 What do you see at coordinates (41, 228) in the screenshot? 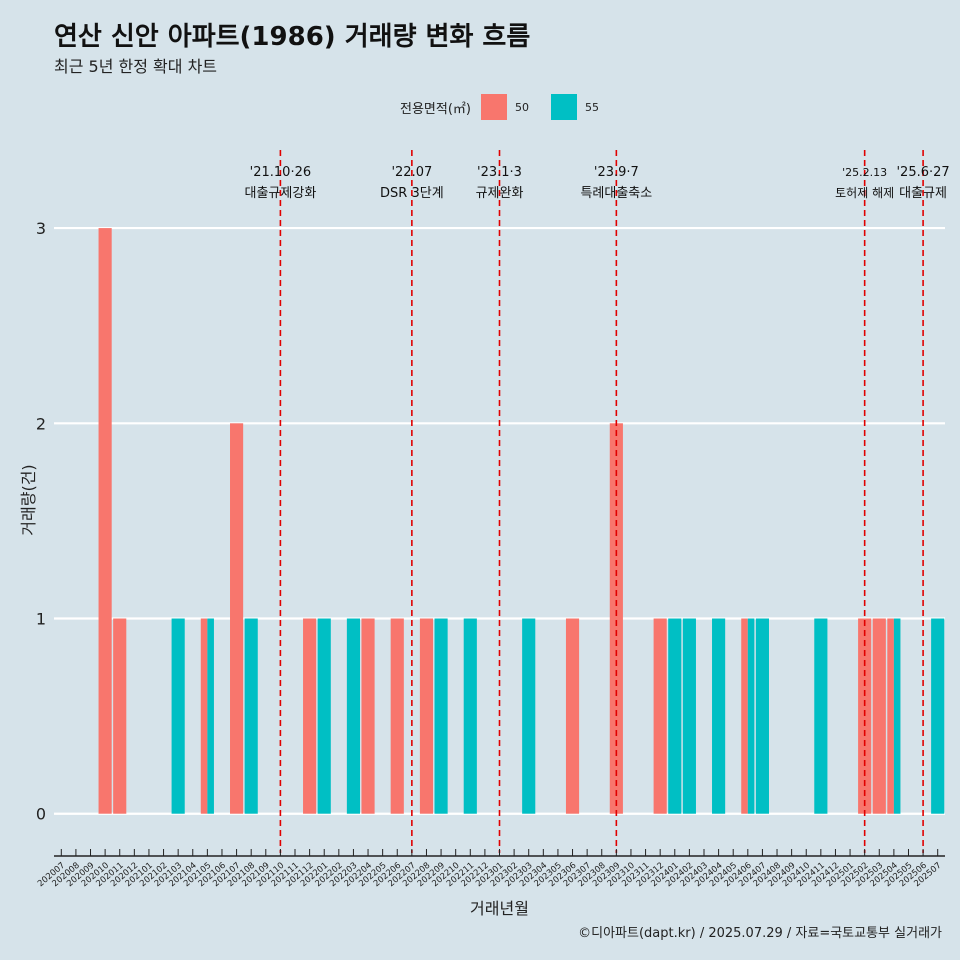
I see `y-tick-label: 3` at bounding box center [41, 228].